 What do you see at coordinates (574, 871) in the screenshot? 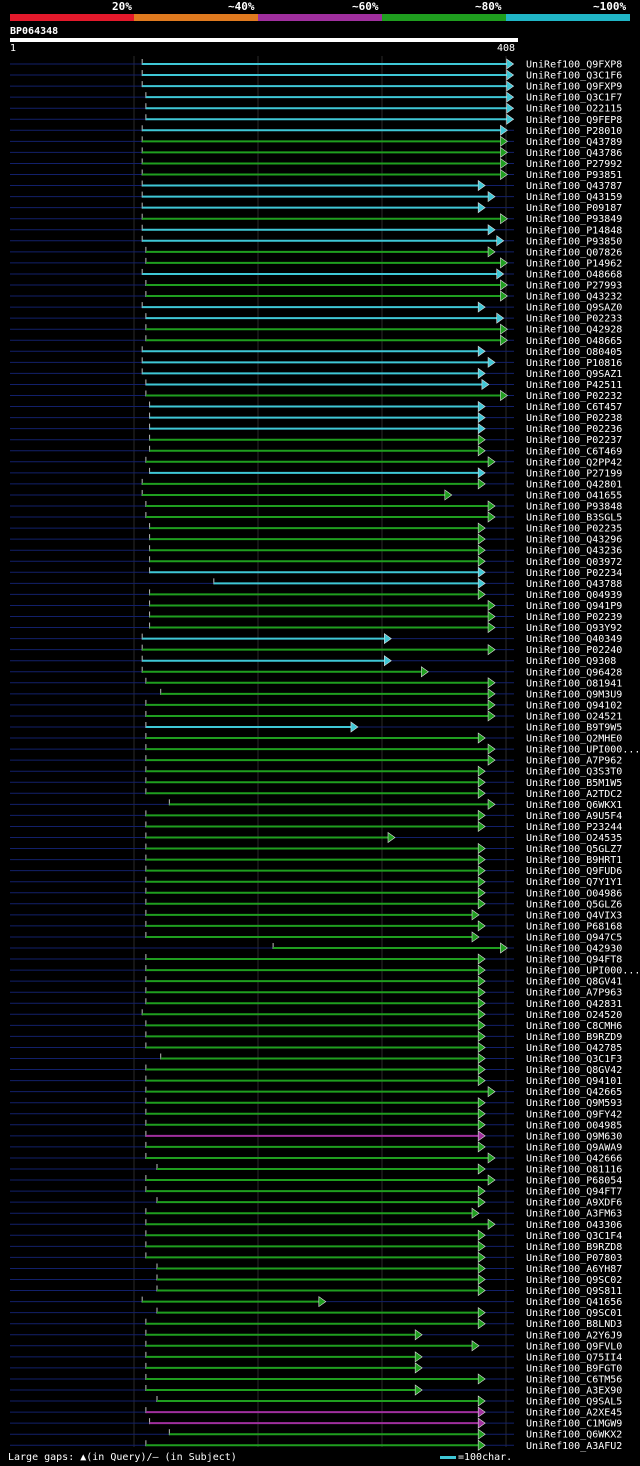
I see `hit-label: UniRef100_Q9FUD6` at bounding box center [574, 871].